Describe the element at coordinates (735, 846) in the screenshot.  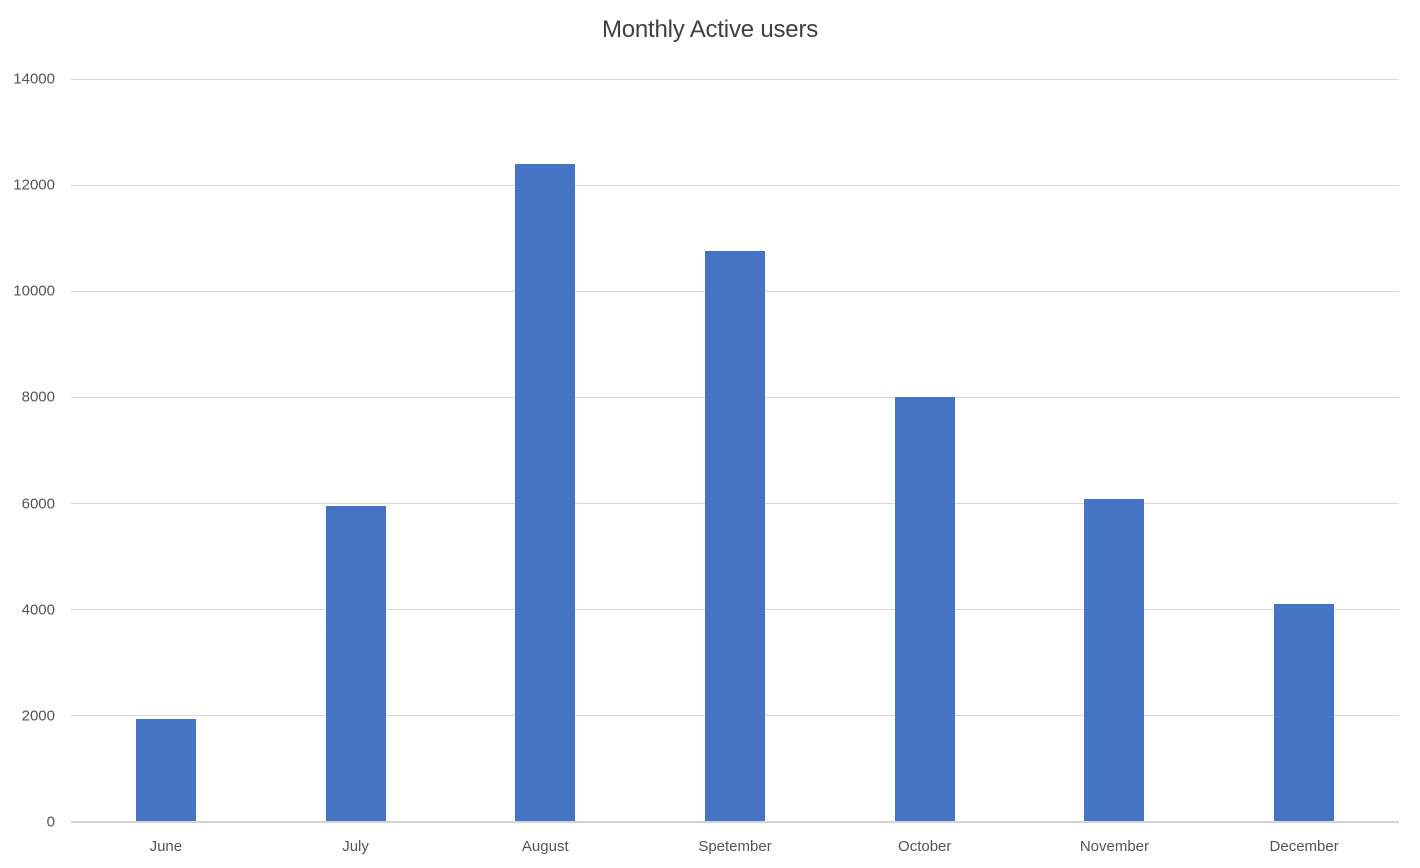
I see `x-tick-label: Spetember` at that location.